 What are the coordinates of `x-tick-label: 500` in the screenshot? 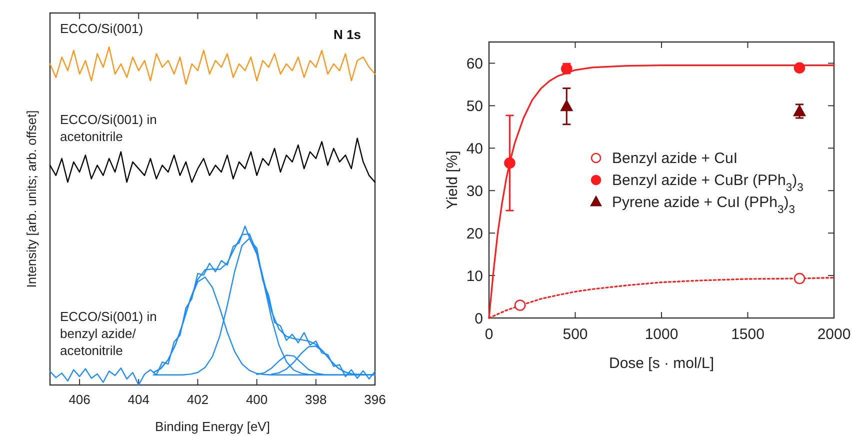 It's located at (575, 334).